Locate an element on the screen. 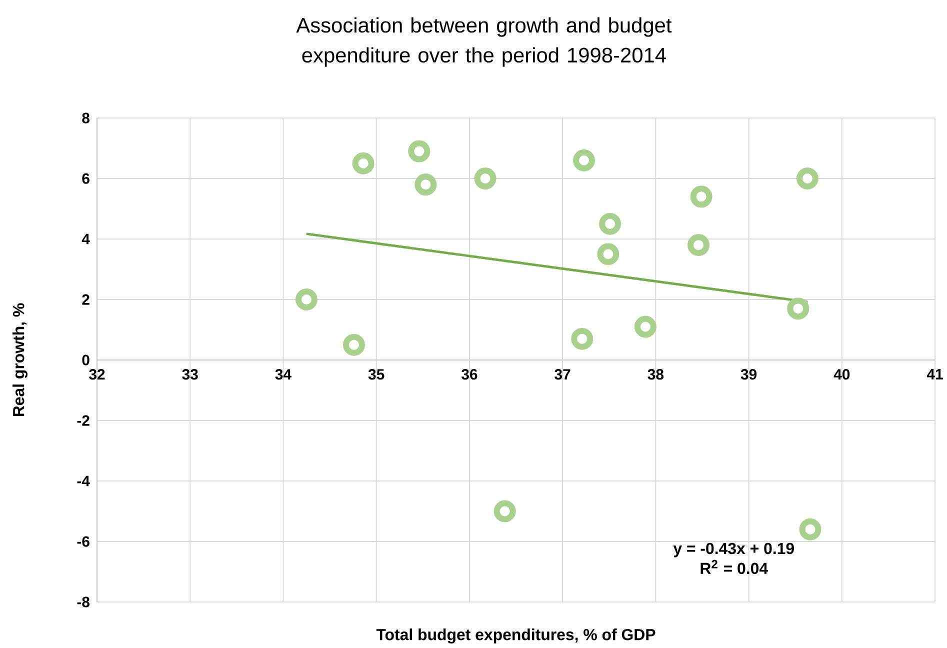 The height and width of the screenshot is (648, 947). x-tick-label: 39 is located at coordinates (748, 374).